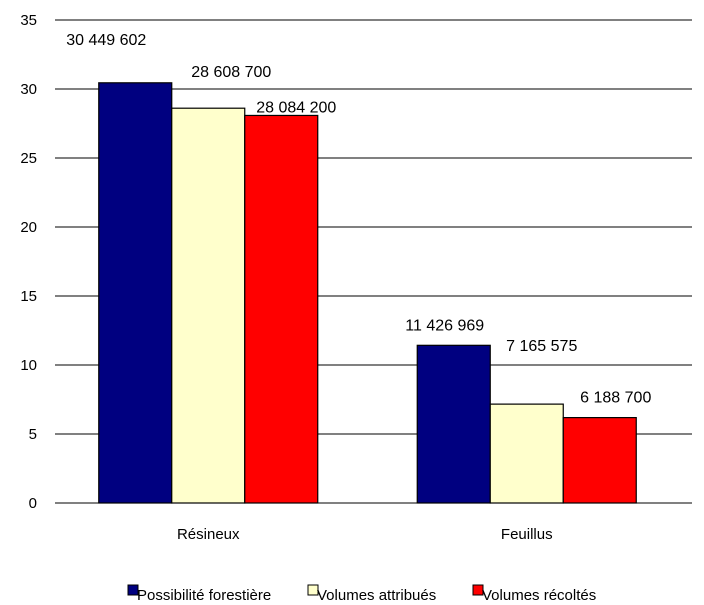 The height and width of the screenshot is (605, 704). I want to click on legend-entry: Volumes attribués, so click(376, 595).